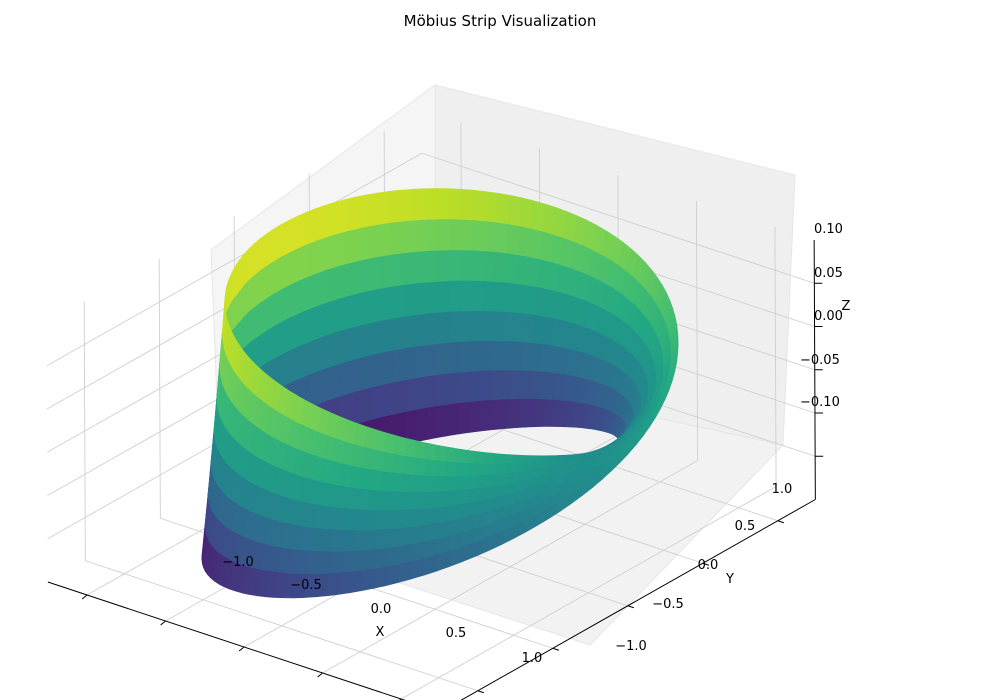 This screenshot has width=1000, height=700. Describe the element at coordinates (820, 360) in the screenshot. I see `z-tick-label: −0.05` at that location.